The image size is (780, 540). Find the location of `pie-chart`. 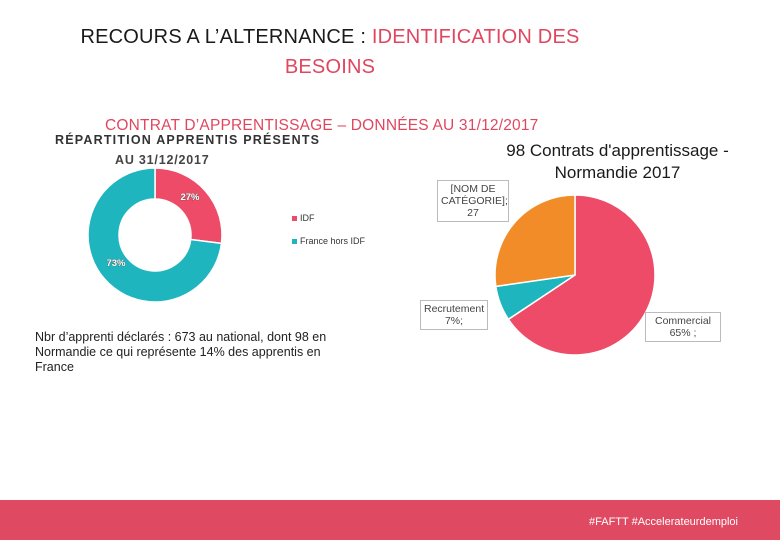

pie-chart is located at coordinates (575, 275).